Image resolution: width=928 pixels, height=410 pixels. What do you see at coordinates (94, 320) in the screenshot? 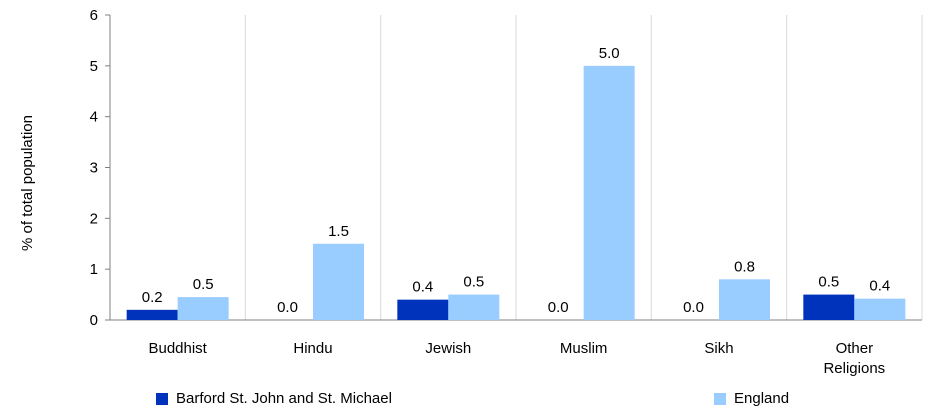
I see `y-tick-label: 0` at bounding box center [94, 320].